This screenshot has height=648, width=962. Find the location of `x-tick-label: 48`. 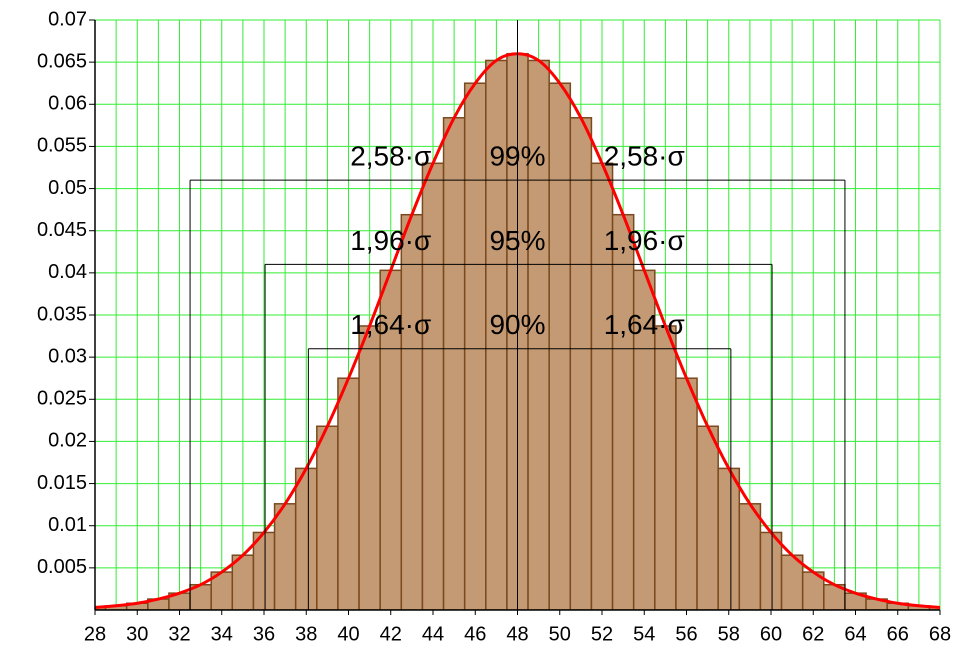

x-tick-label: 48 is located at coordinates (517, 634).